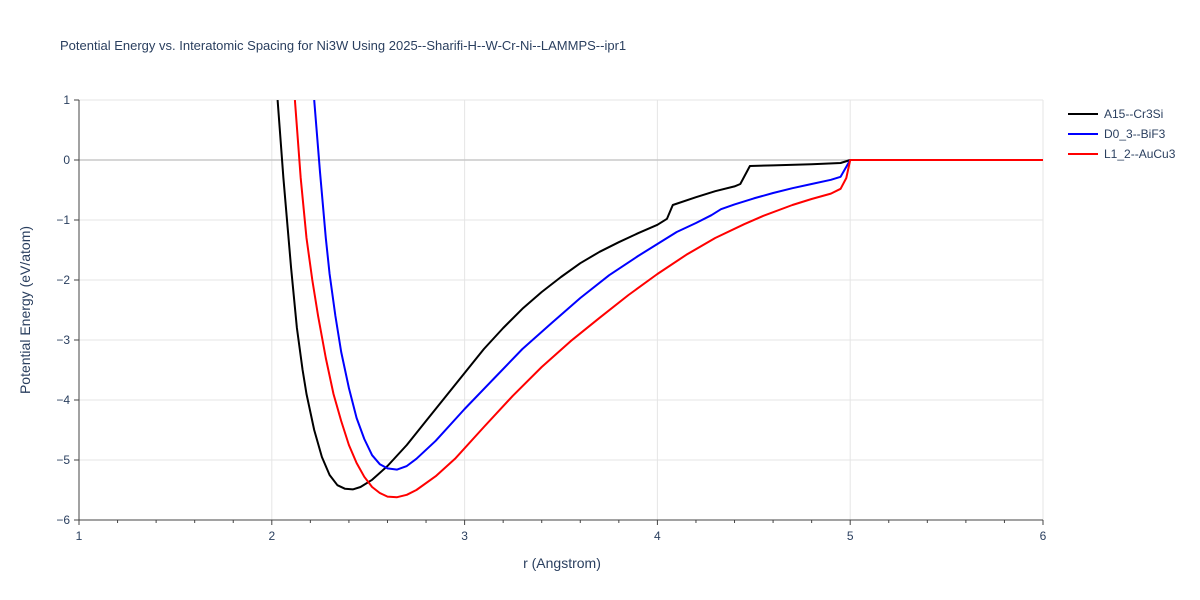 This screenshot has width=1200, height=600. Describe the element at coordinates (271, 536) in the screenshot. I see `x-tick-label: 2` at that location.